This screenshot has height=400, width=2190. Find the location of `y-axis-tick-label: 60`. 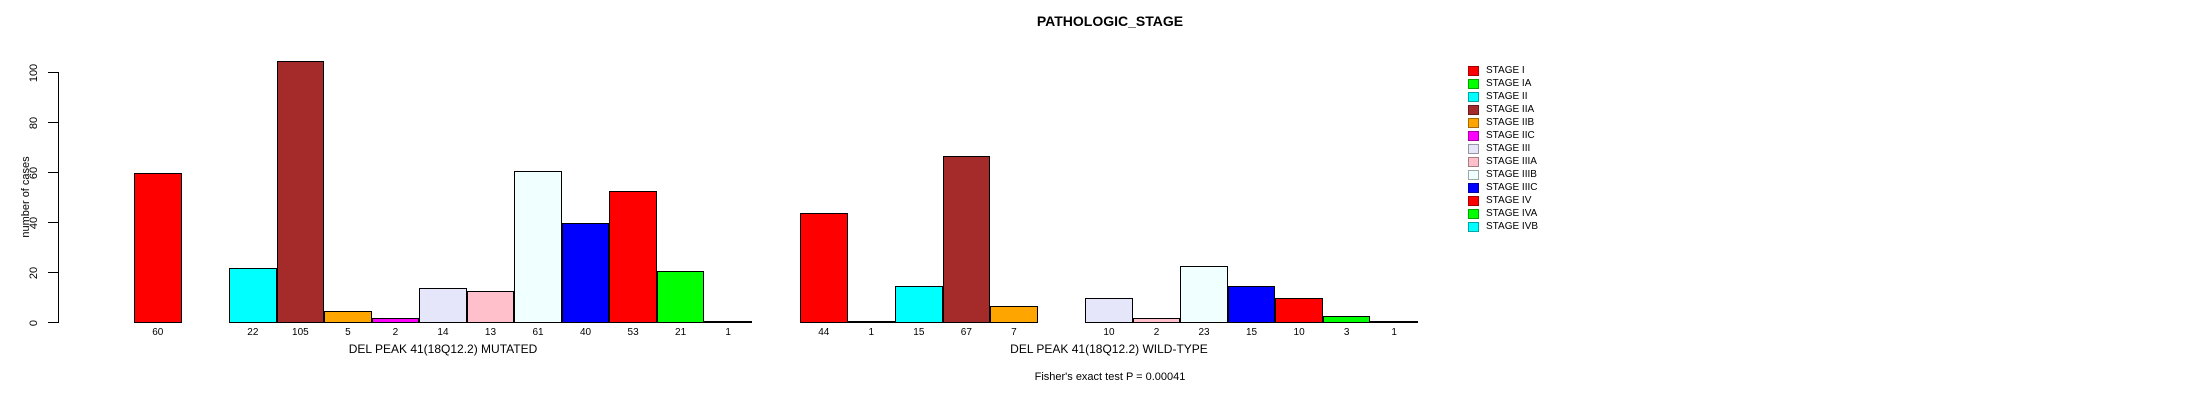

y-axis-tick-label: 60 is located at coordinates (34, 172).